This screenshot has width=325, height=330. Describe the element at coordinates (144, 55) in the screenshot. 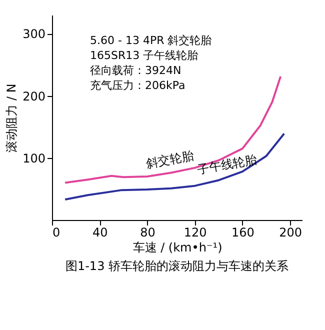

I see `annotation: 165SR13 子午线轮胎` at that location.